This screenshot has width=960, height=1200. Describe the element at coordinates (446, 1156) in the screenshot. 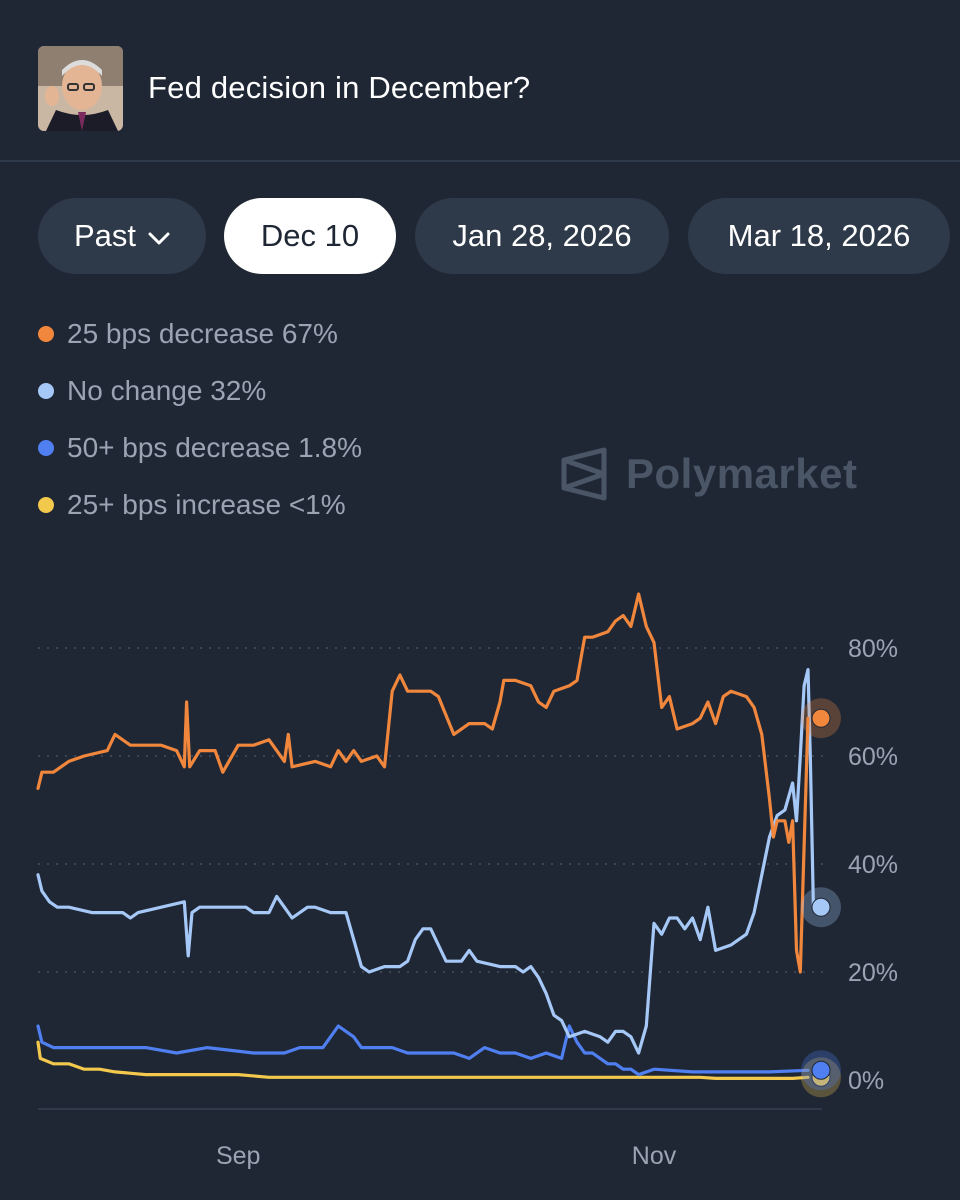

I see `x-tick-layer: Sep Nov` at that location.